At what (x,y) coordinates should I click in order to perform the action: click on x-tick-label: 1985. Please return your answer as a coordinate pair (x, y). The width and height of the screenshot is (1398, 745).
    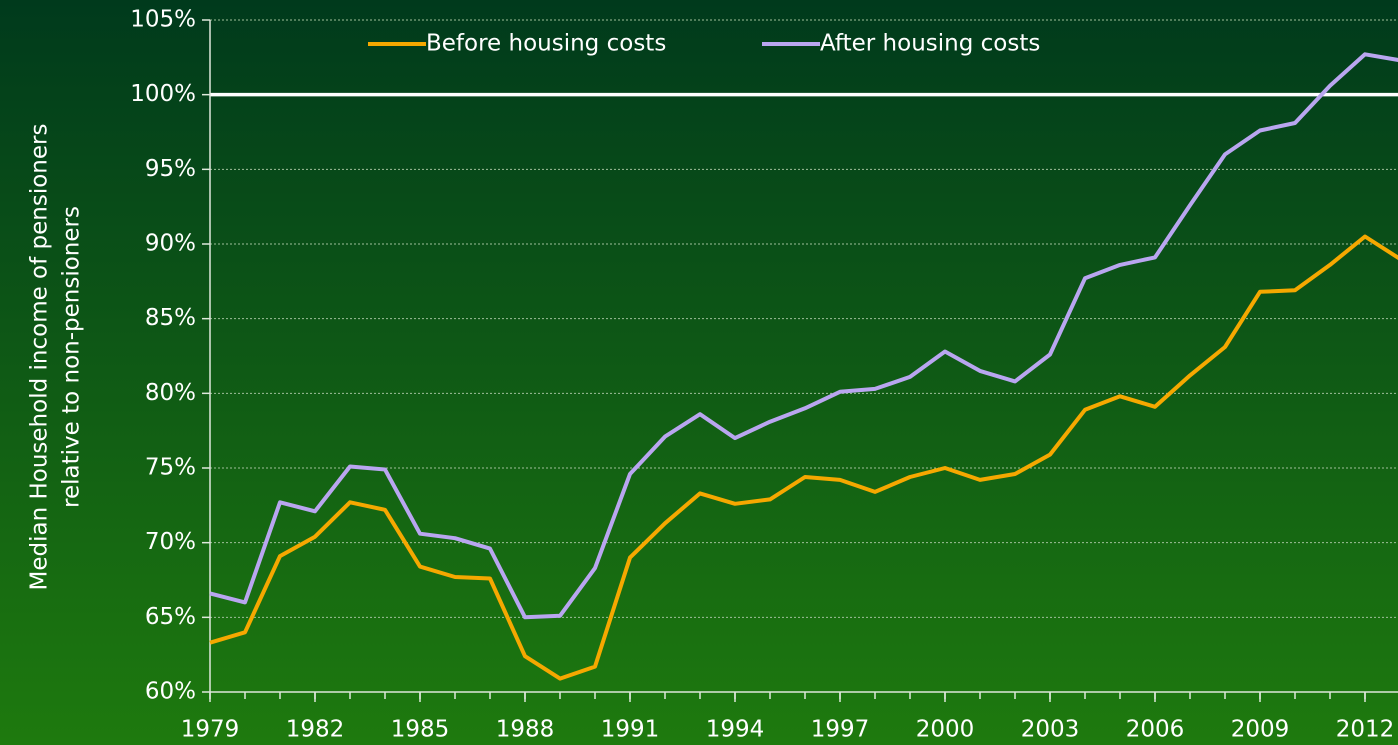
    Looking at the image, I should click on (420, 730).